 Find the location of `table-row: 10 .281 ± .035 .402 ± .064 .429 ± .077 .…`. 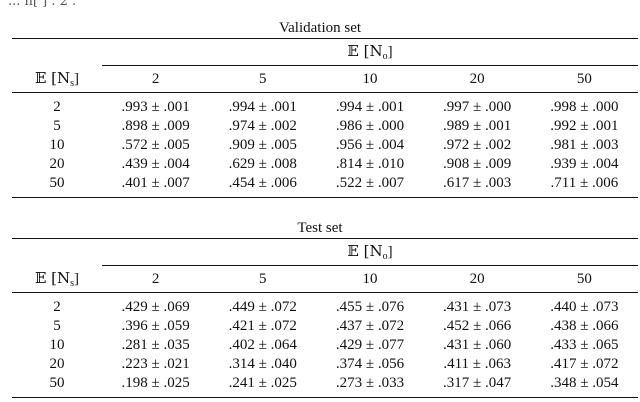

table-row: 10 .281 ± .035 .402 ± .064 .429 ± .077 .… is located at coordinates (325, 345).